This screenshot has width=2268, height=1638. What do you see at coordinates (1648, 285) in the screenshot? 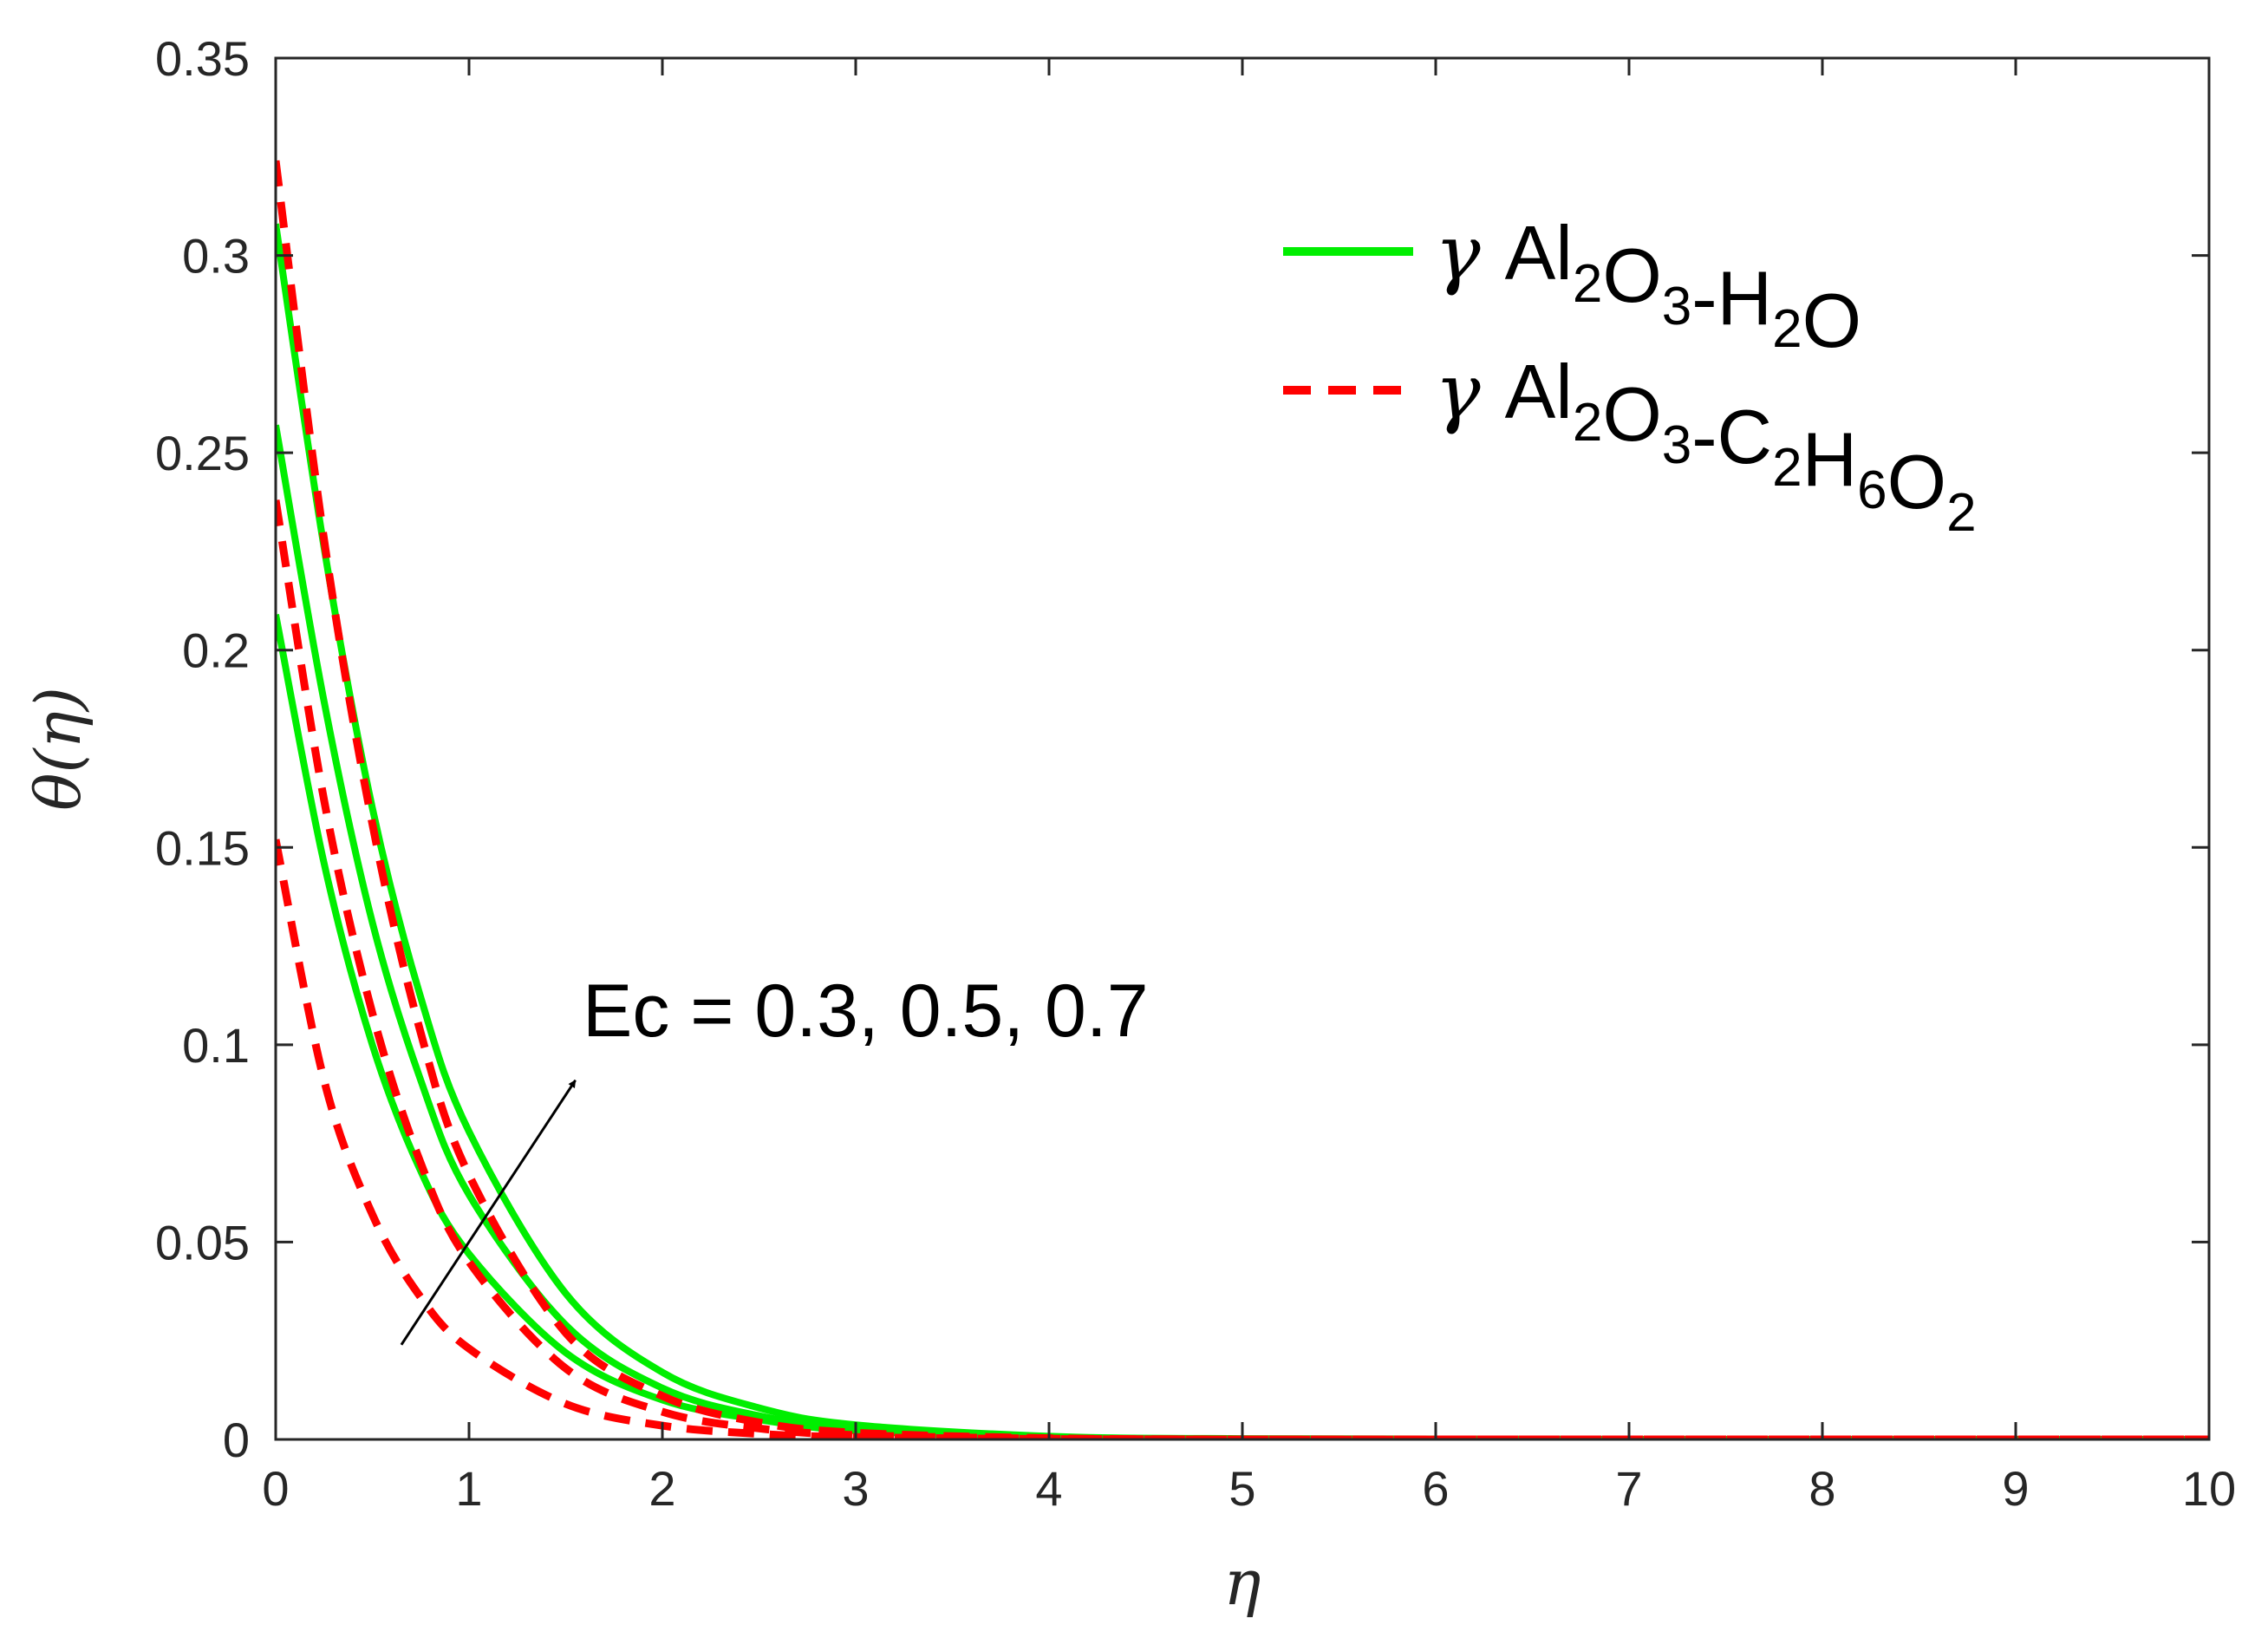
I see `legend-entry-1: γ Al2O3-H2O` at bounding box center [1648, 285].